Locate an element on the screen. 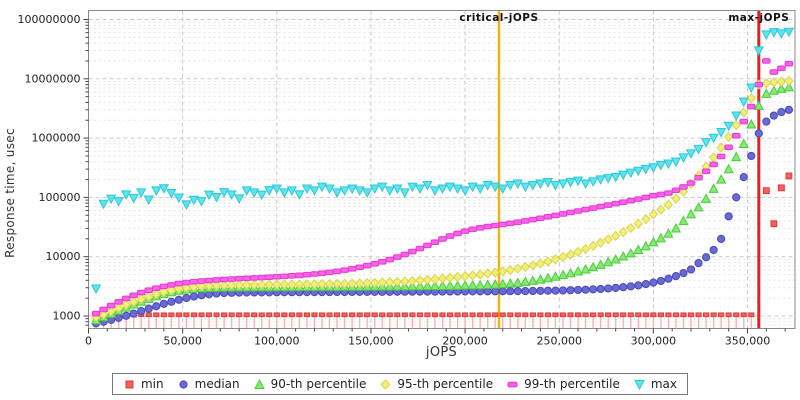  x-tick-label: 50,000 is located at coordinates (182, 341).